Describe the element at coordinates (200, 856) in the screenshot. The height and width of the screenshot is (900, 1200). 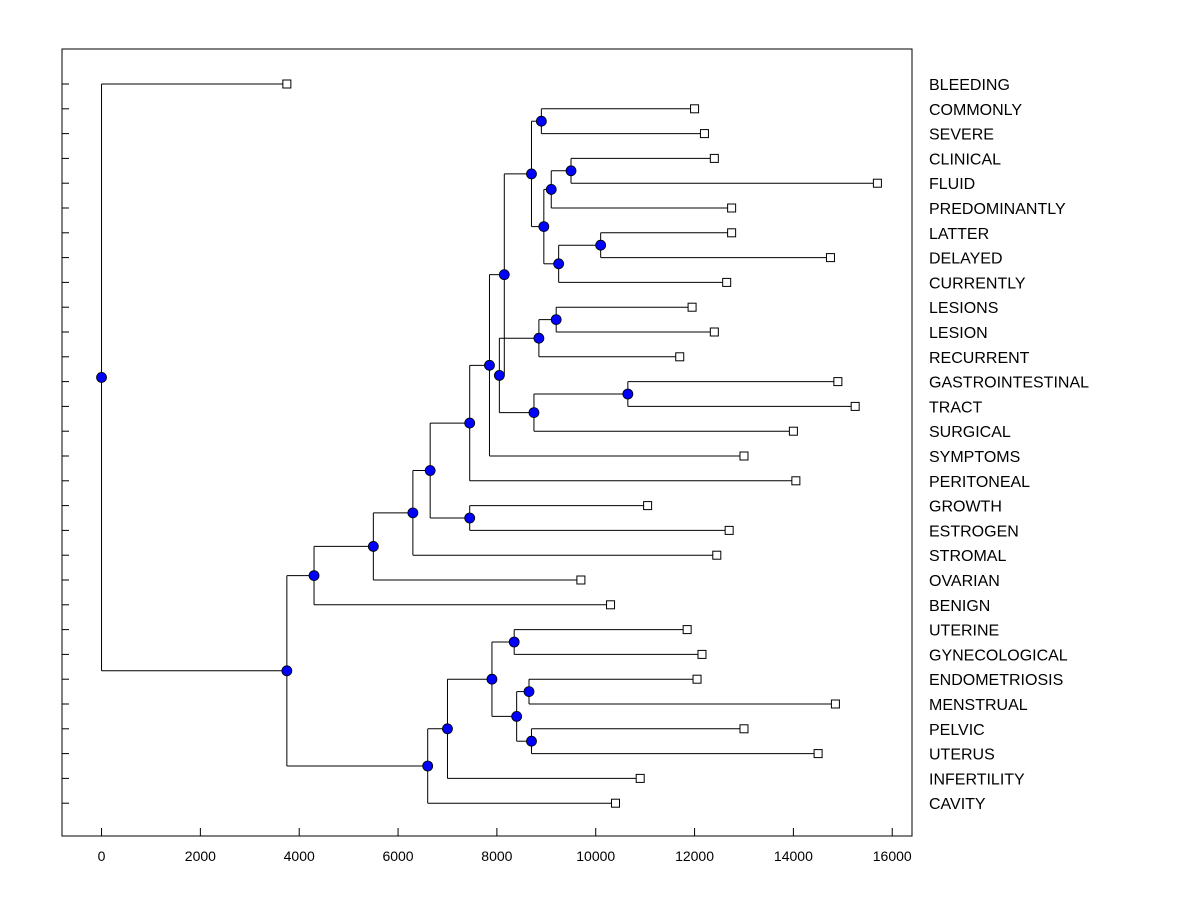
I see `x-tick-label: 2000` at that location.